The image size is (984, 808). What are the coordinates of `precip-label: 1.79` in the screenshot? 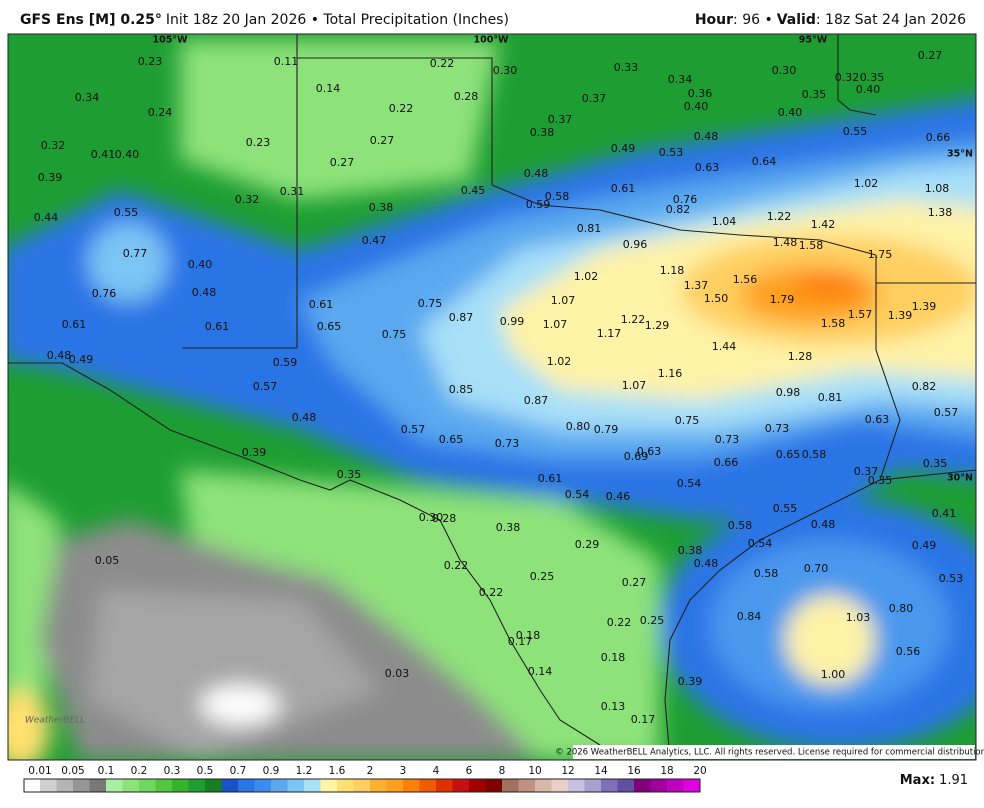 It's located at (782, 299).